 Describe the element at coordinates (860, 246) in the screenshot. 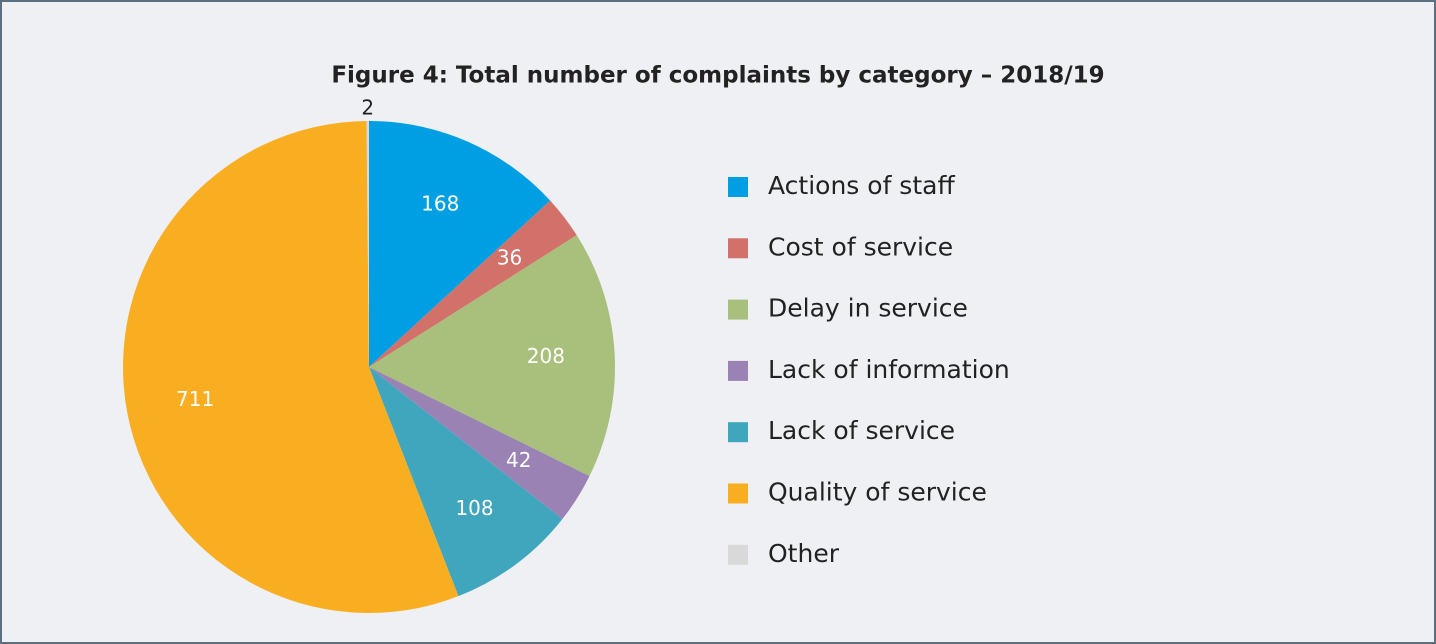

I see `legend-label: Cost of service` at that location.